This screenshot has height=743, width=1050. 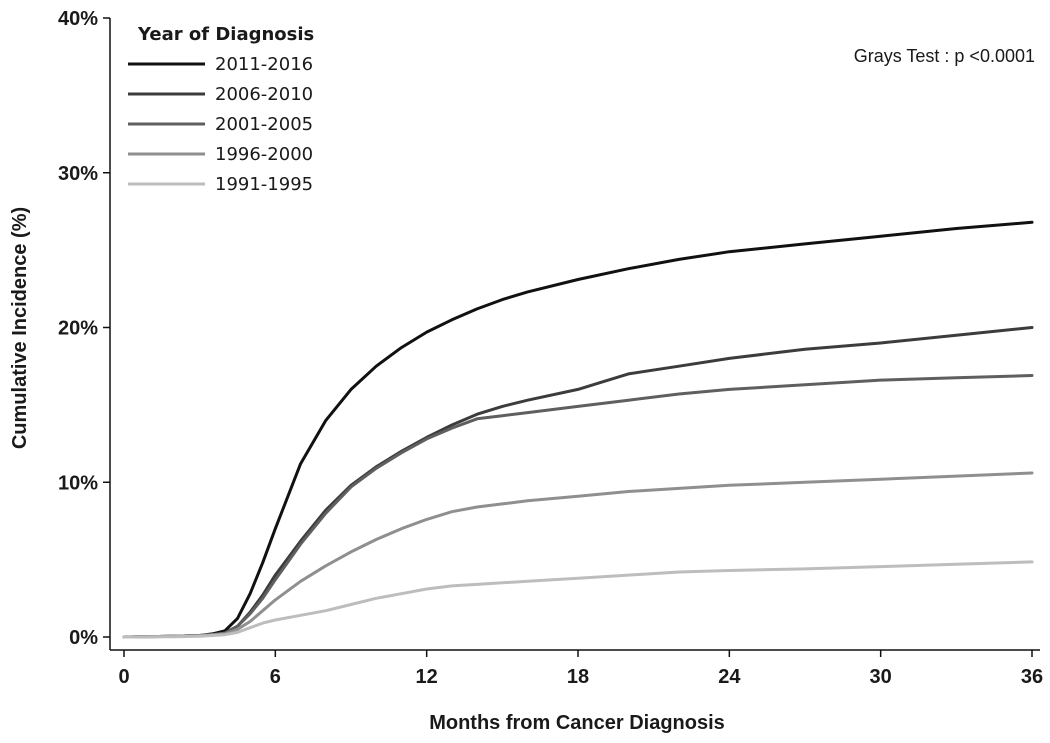 I want to click on x-tick-label: 12, so click(x=427, y=677).